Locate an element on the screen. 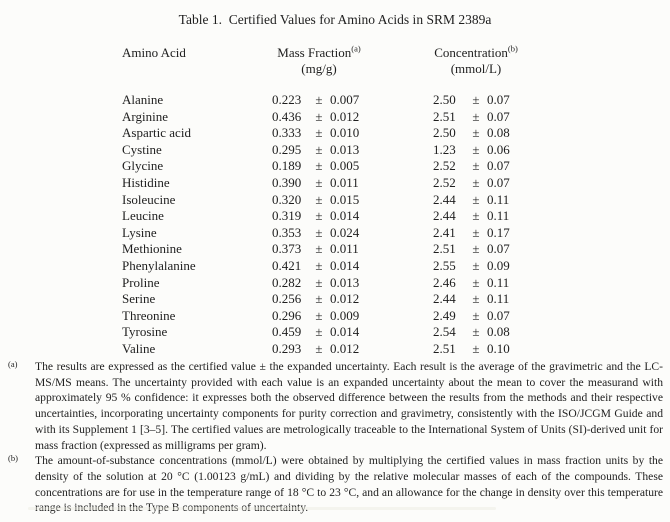  concentration-value: 2.50 is located at coordinates (444, 99).